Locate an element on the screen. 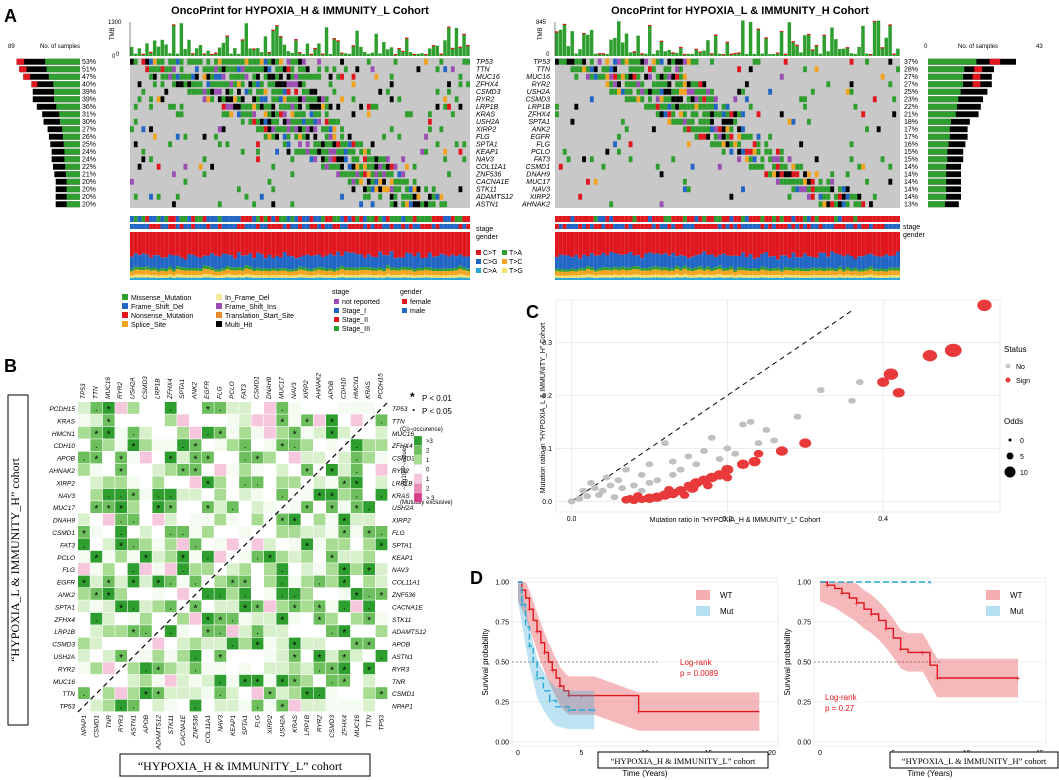 The height and width of the screenshot is (780, 1059). snv-legend-label: T>A is located at coordinates (515, 253).